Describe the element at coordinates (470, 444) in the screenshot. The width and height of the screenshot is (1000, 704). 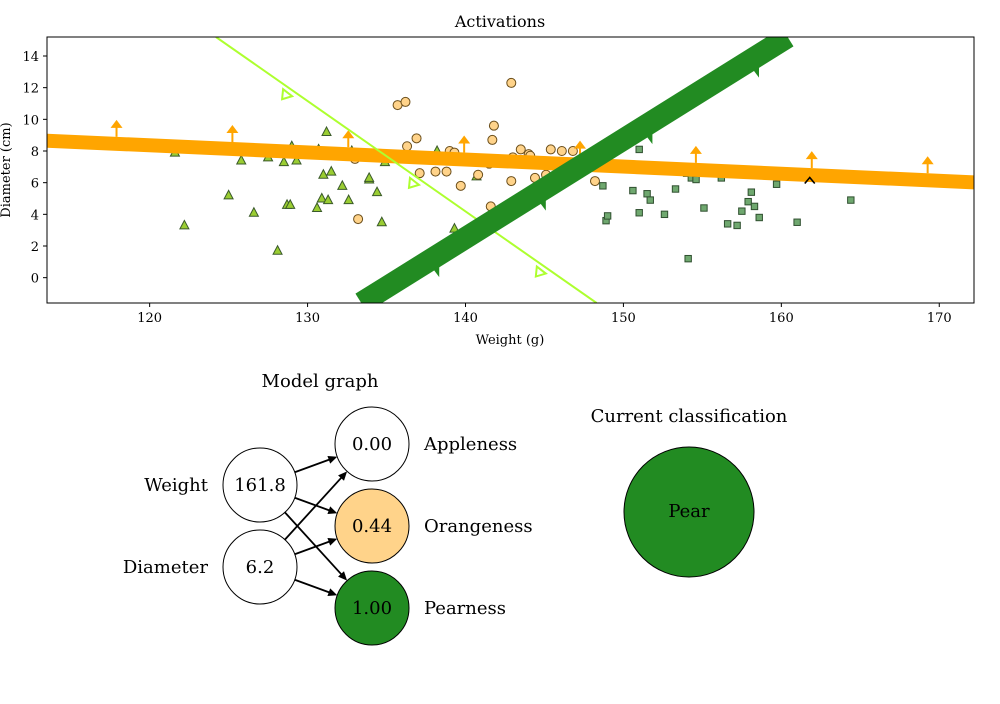
I see `output-label-appleness: Appleness` at that location.